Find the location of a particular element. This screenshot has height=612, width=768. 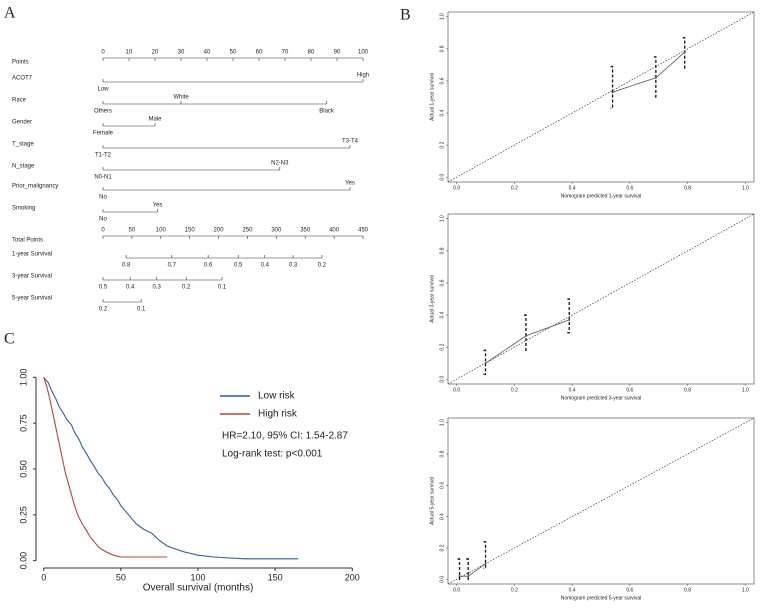

tick-label: 50 is located at coordinates (233, 53).